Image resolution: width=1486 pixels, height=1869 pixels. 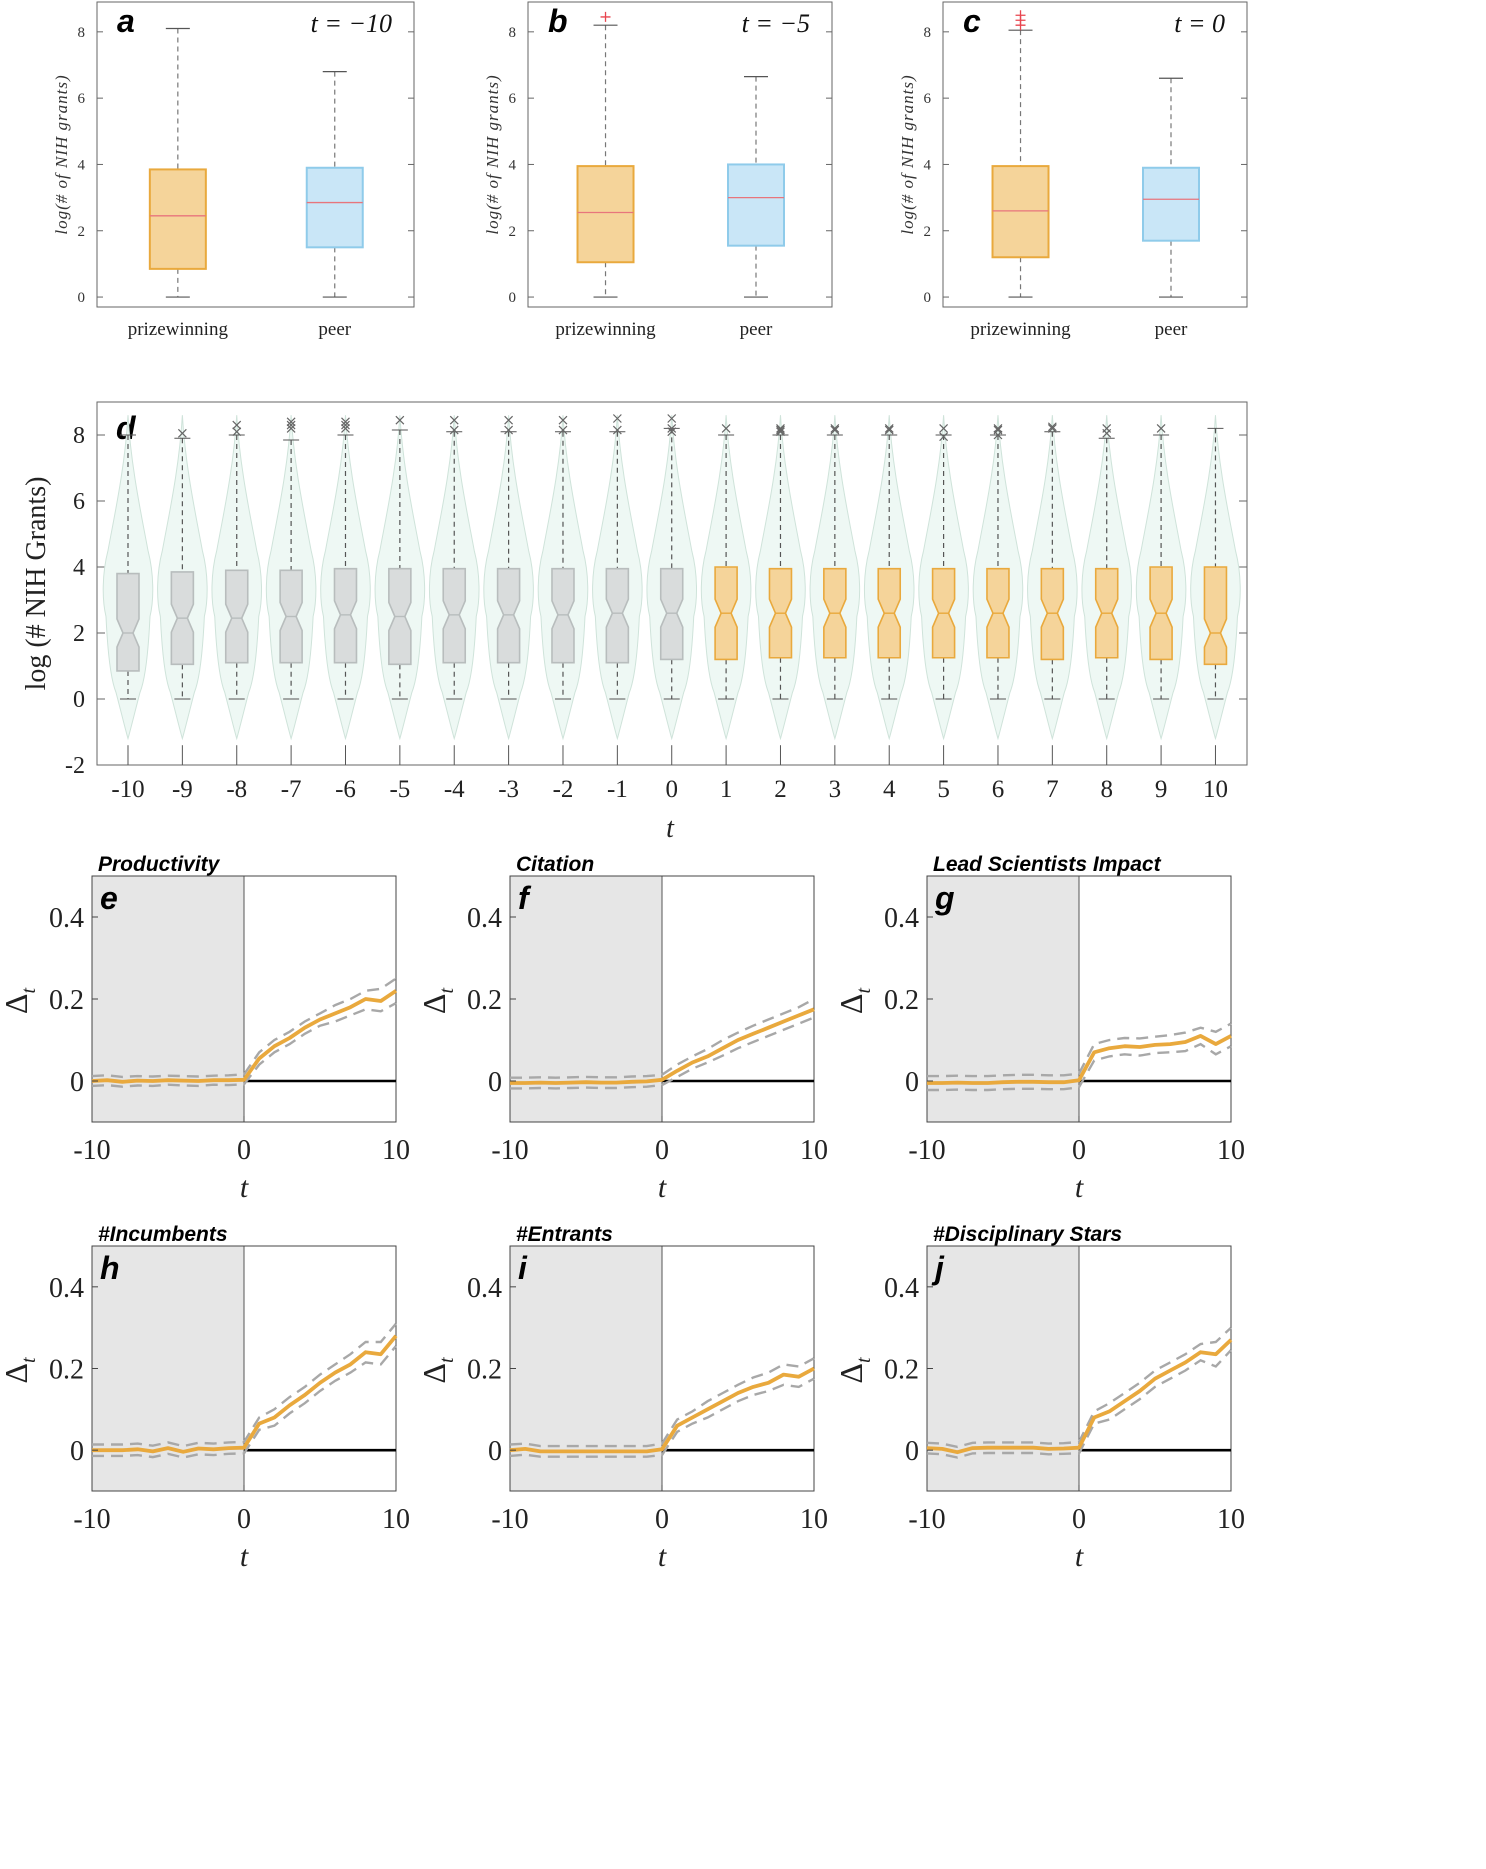 What do you see at coordinates (835, 590) in the screenshot?
I see `violin-group-t3` at bounding box center [835, 590].